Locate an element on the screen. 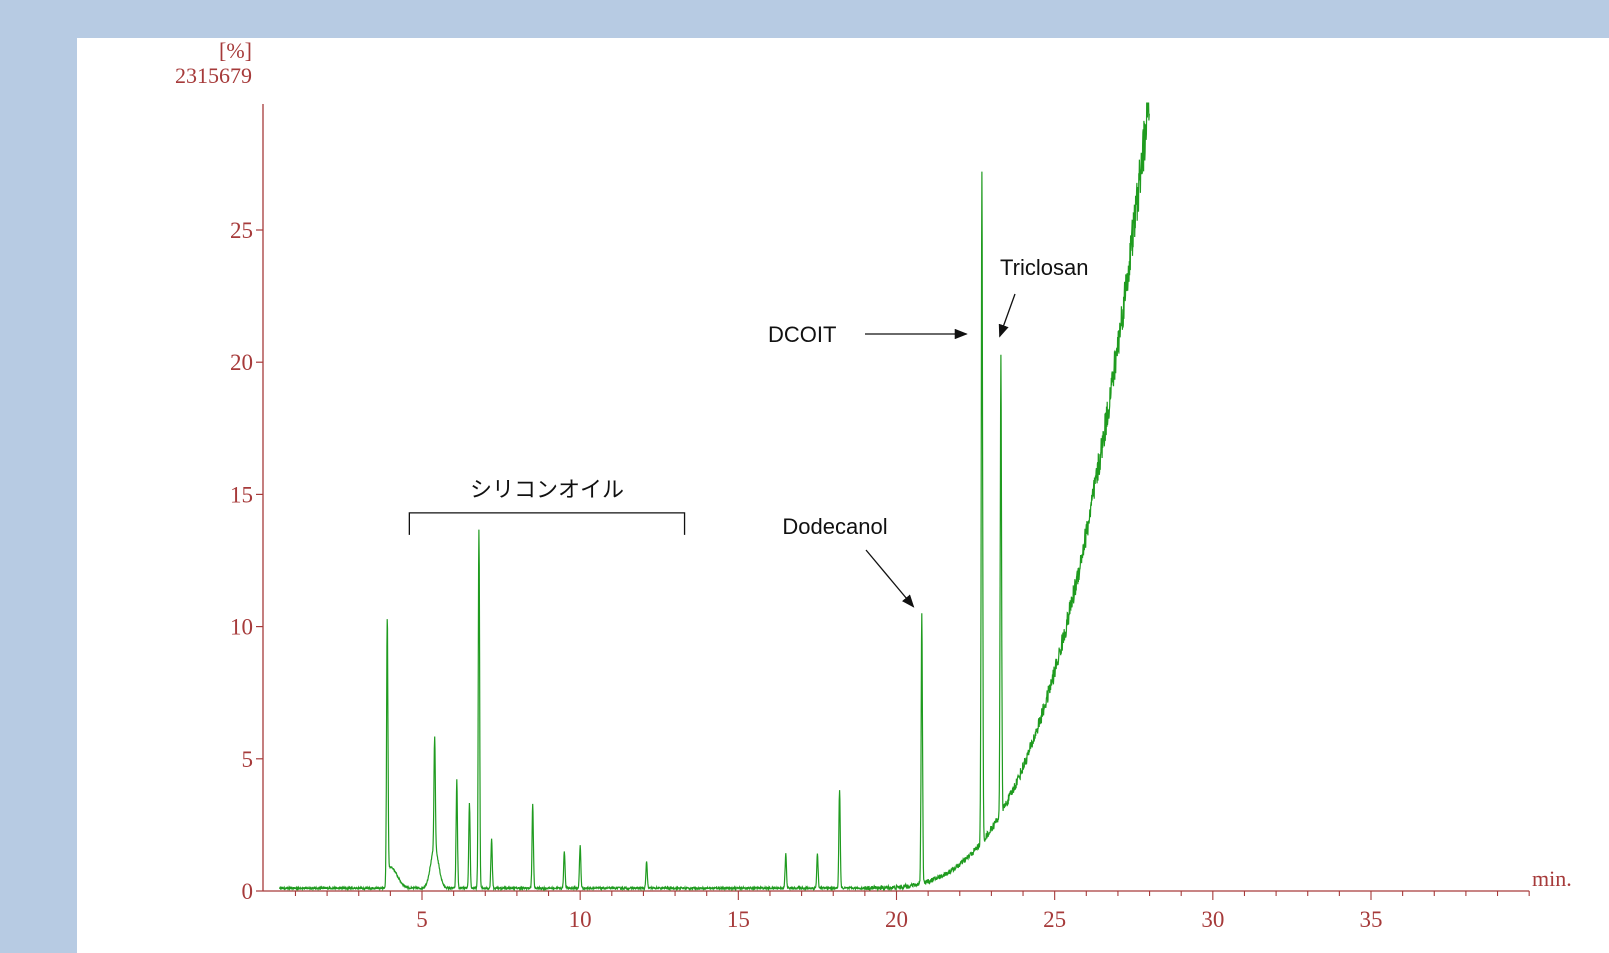 The image size is (1609, 953). x-unit-label: min. is located at coordinates (1552, 878).